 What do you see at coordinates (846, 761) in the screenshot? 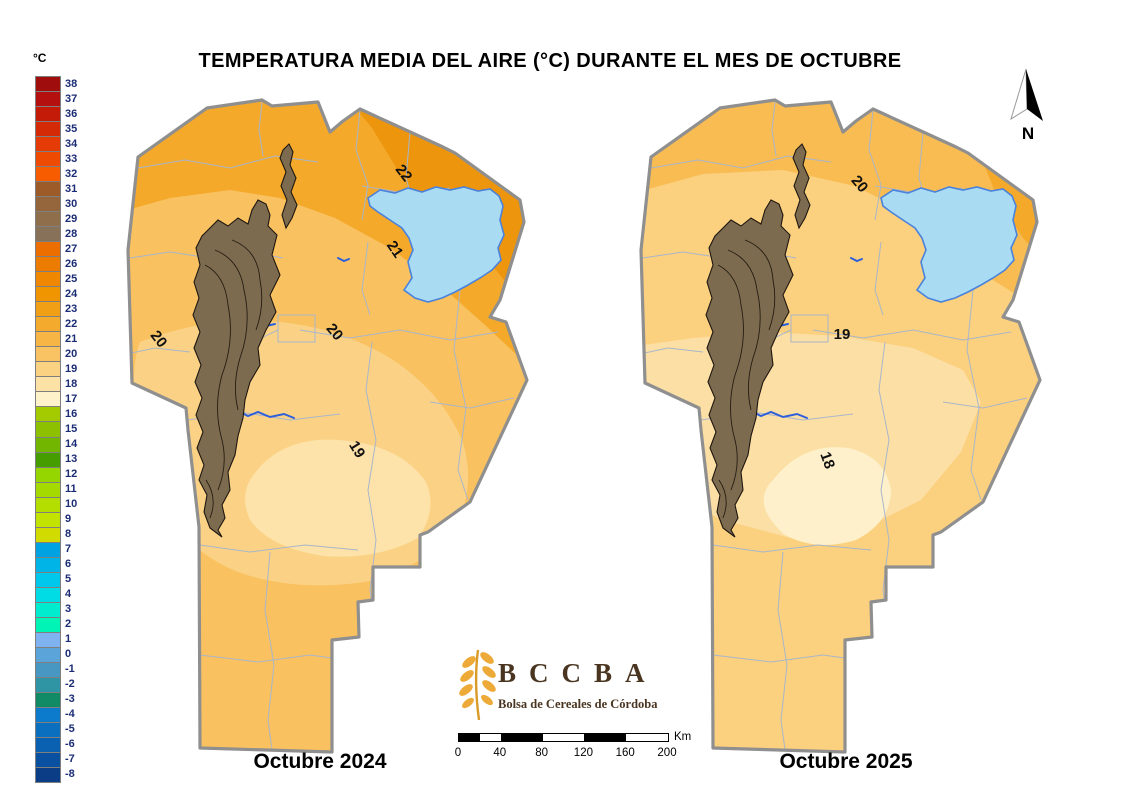
I see `caption-octubre-2025: Octubre 2025` at bounding box center [846, 761].